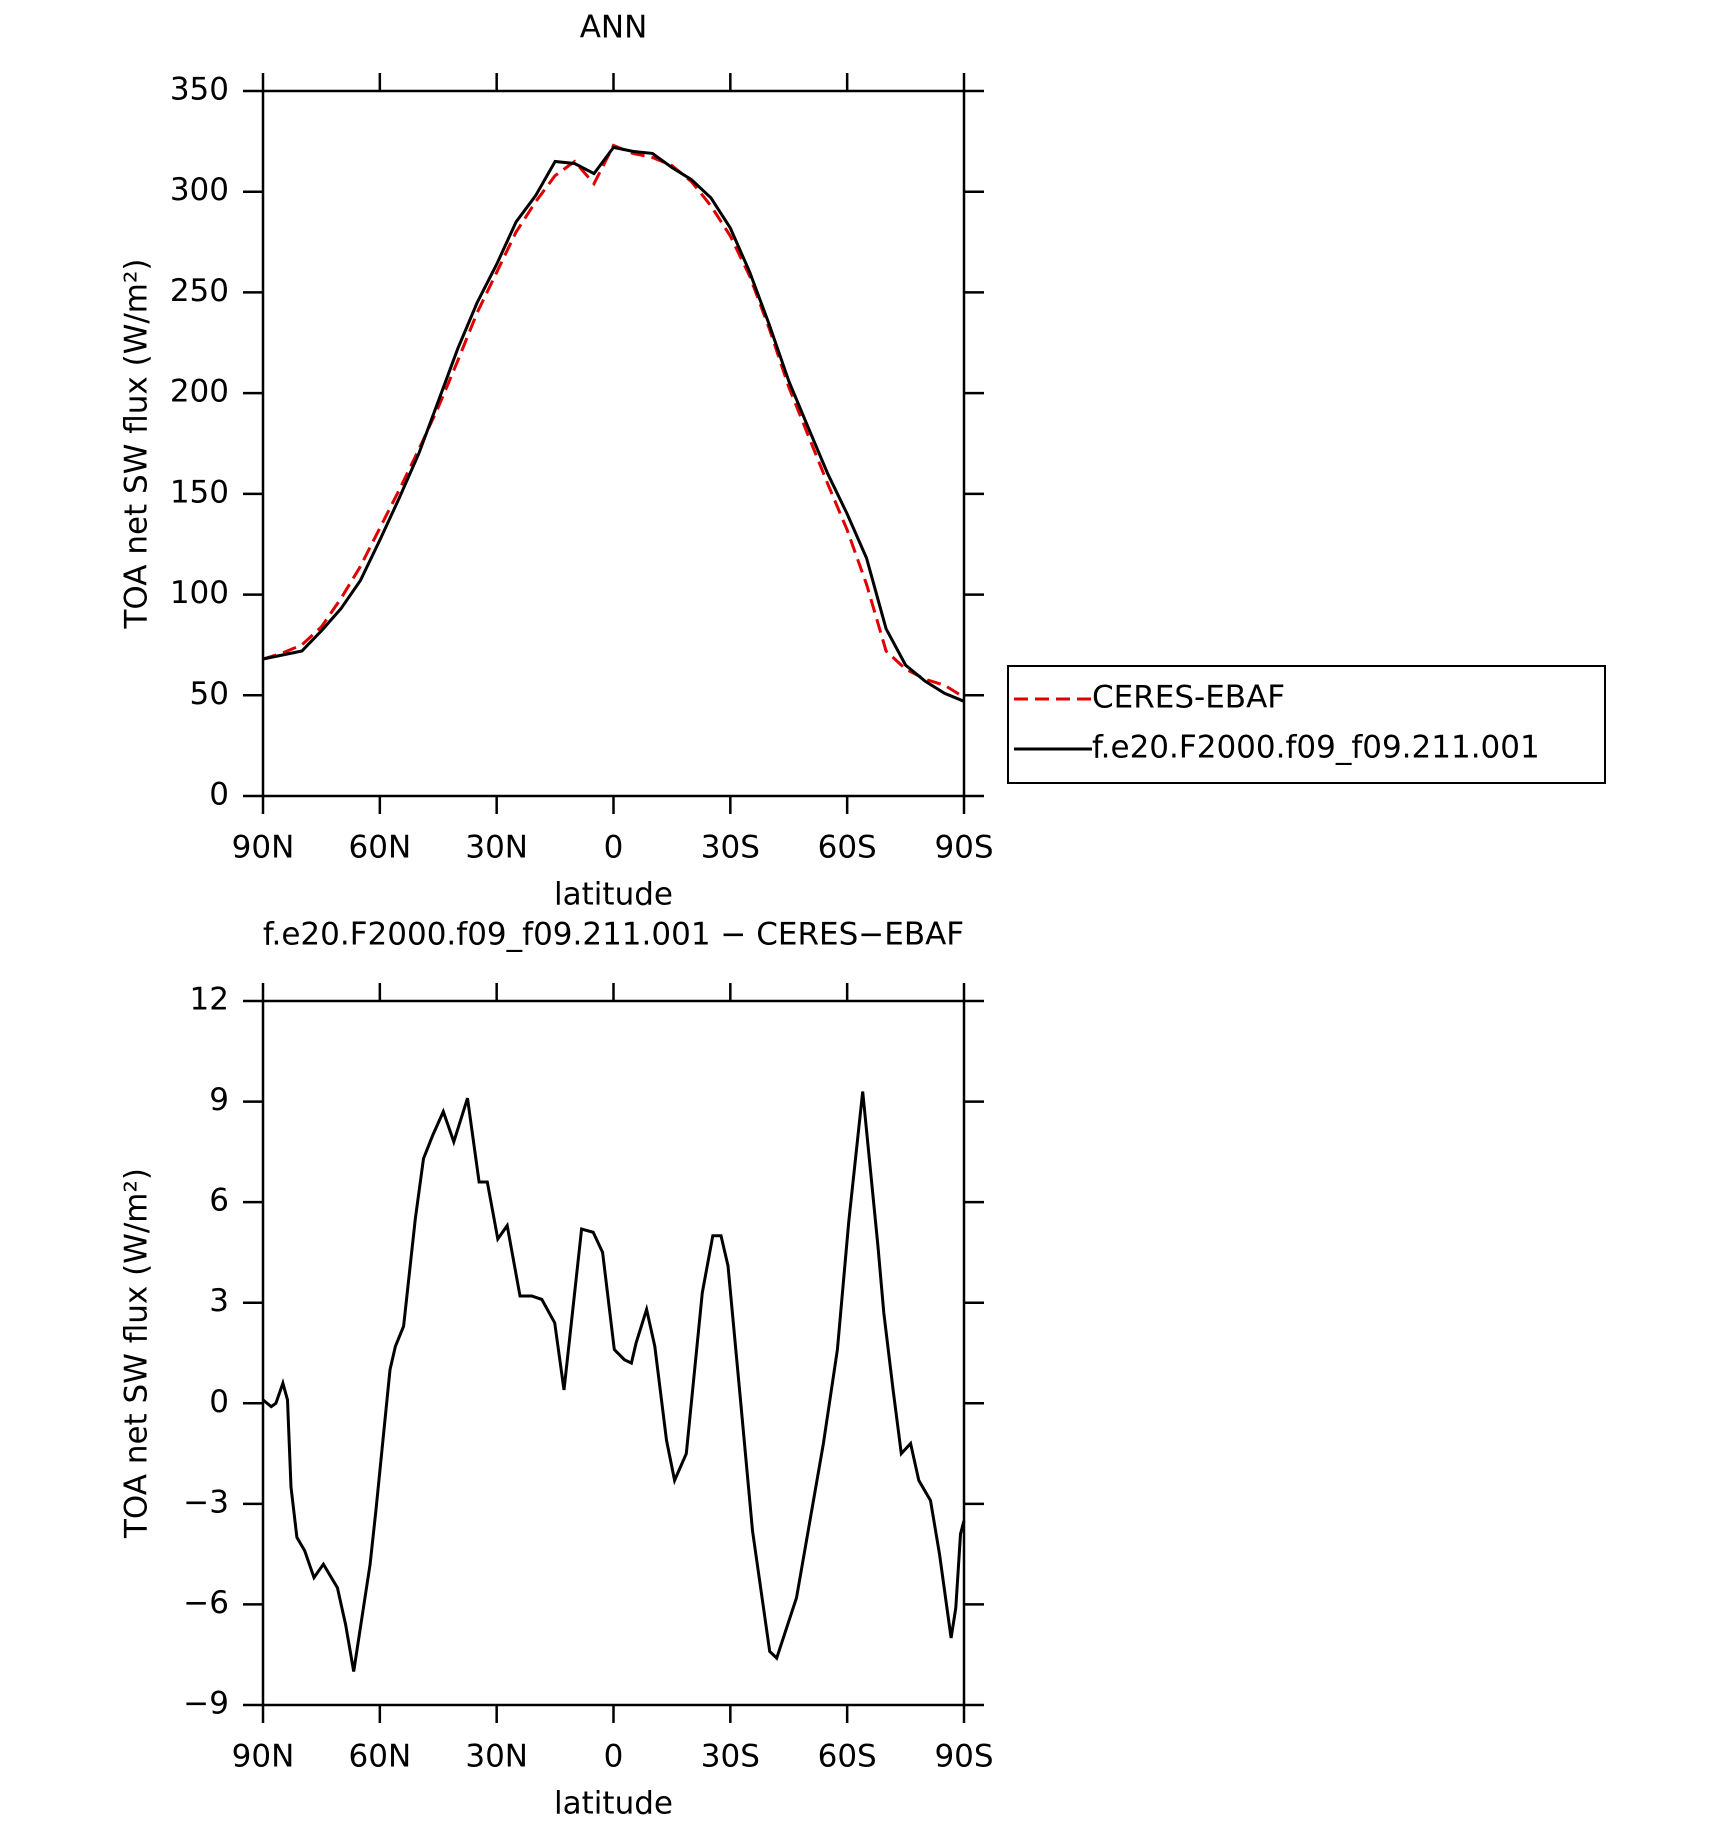  What do you see at coordinates (1188, 698) in the screenshot?
I see `legend-label: CERES-EBAF` at bounding box center [1188, 698].